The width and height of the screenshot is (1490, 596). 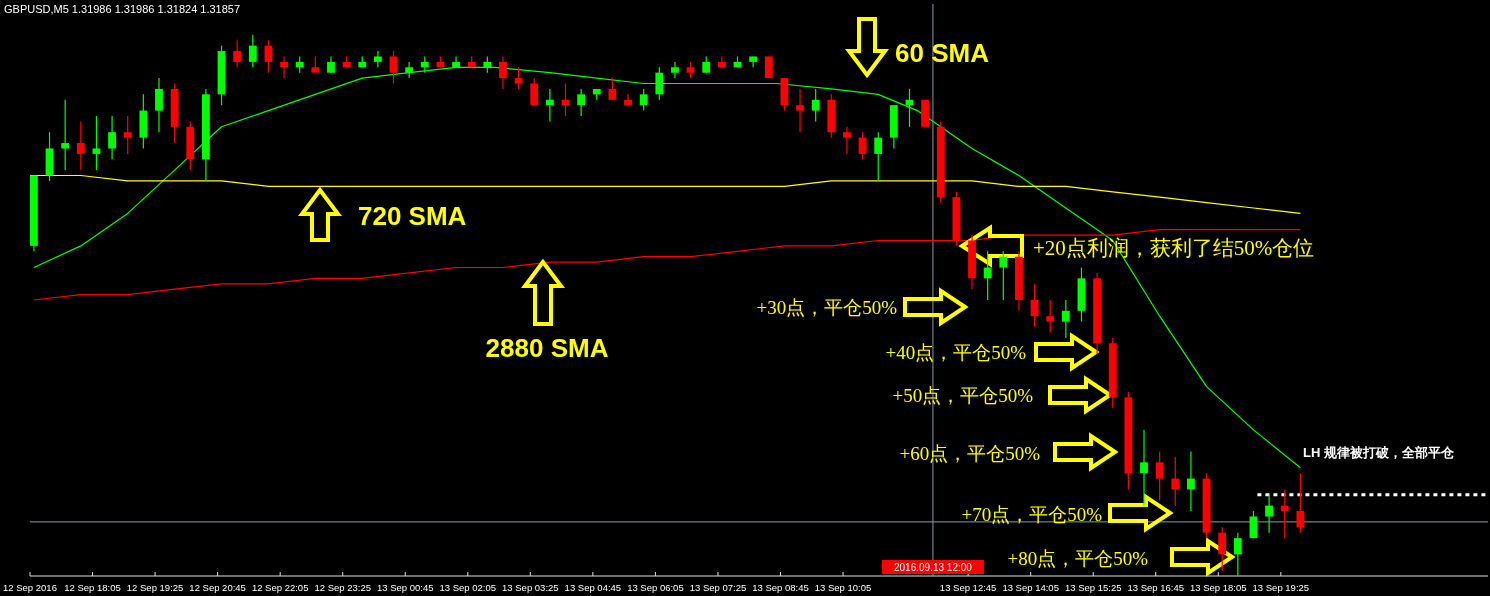 I want to click on title: GBPUSD,M5 1.31986 1.31986 1.31824 1.31857, so click(x=122, y=9).